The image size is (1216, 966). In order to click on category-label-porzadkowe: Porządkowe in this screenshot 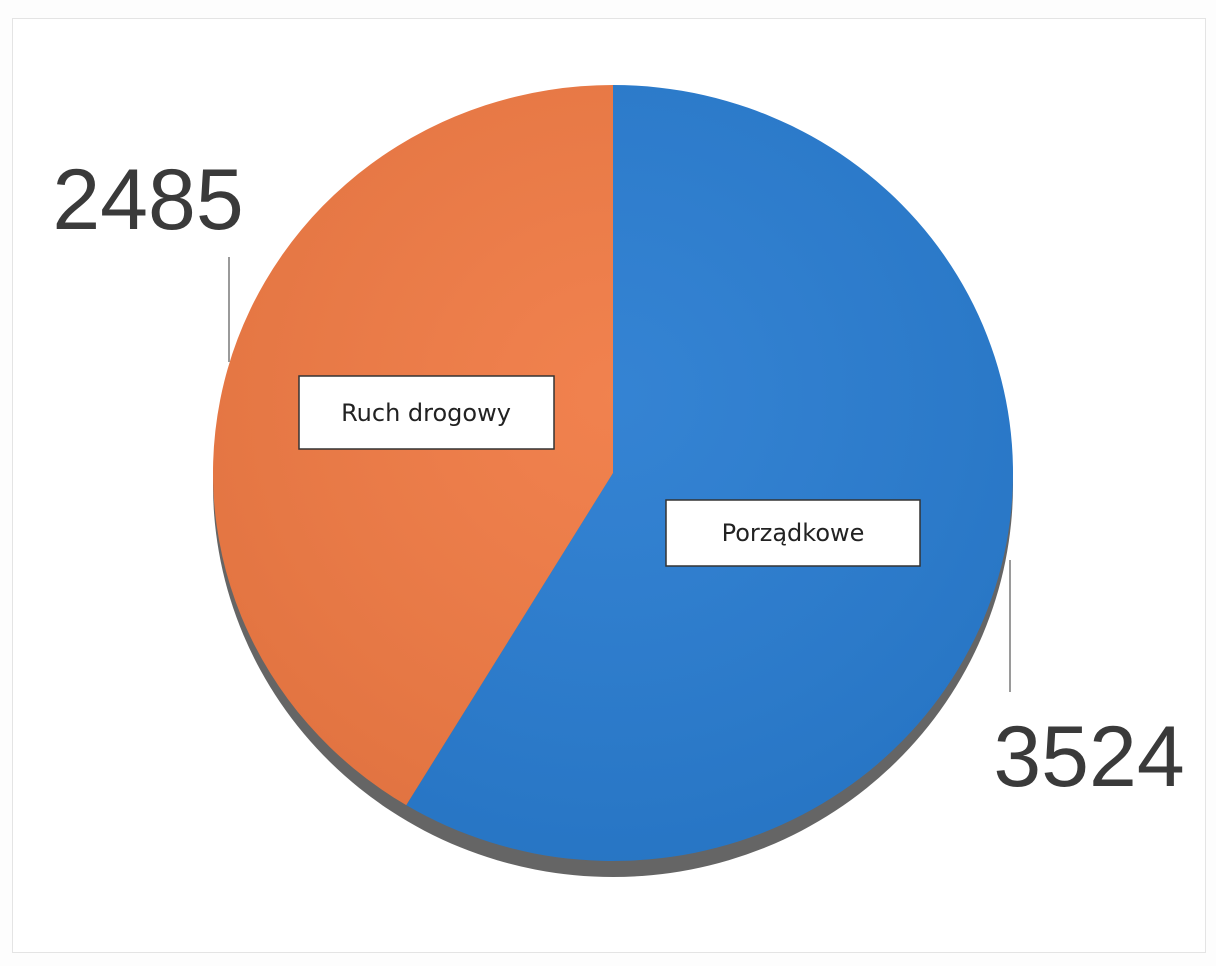, I will do `click(793, 533)`.